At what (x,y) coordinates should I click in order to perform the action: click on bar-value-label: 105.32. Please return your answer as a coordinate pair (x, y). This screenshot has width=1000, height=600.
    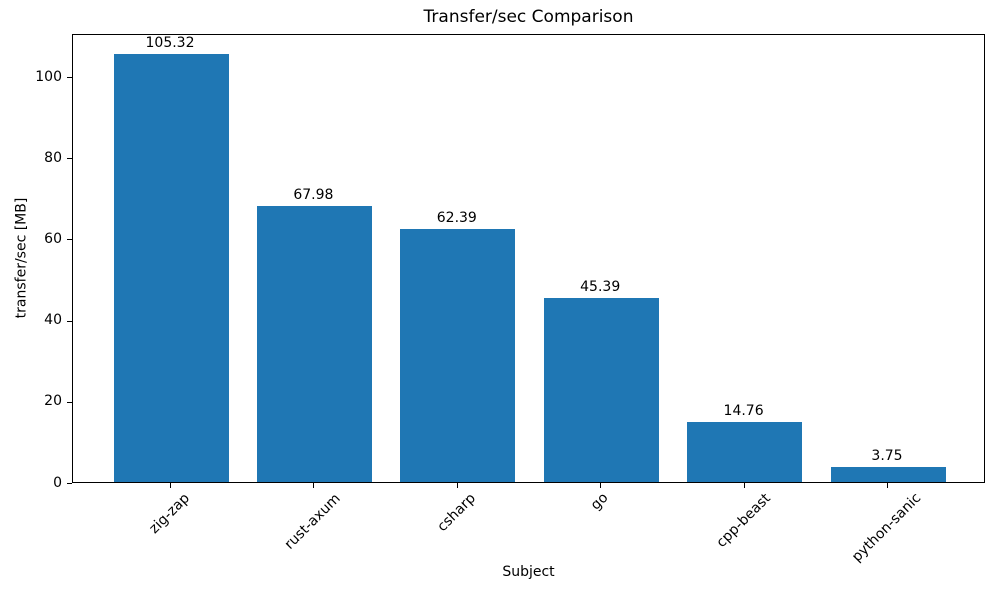
    Looking at the image, I should click on (170, 43).